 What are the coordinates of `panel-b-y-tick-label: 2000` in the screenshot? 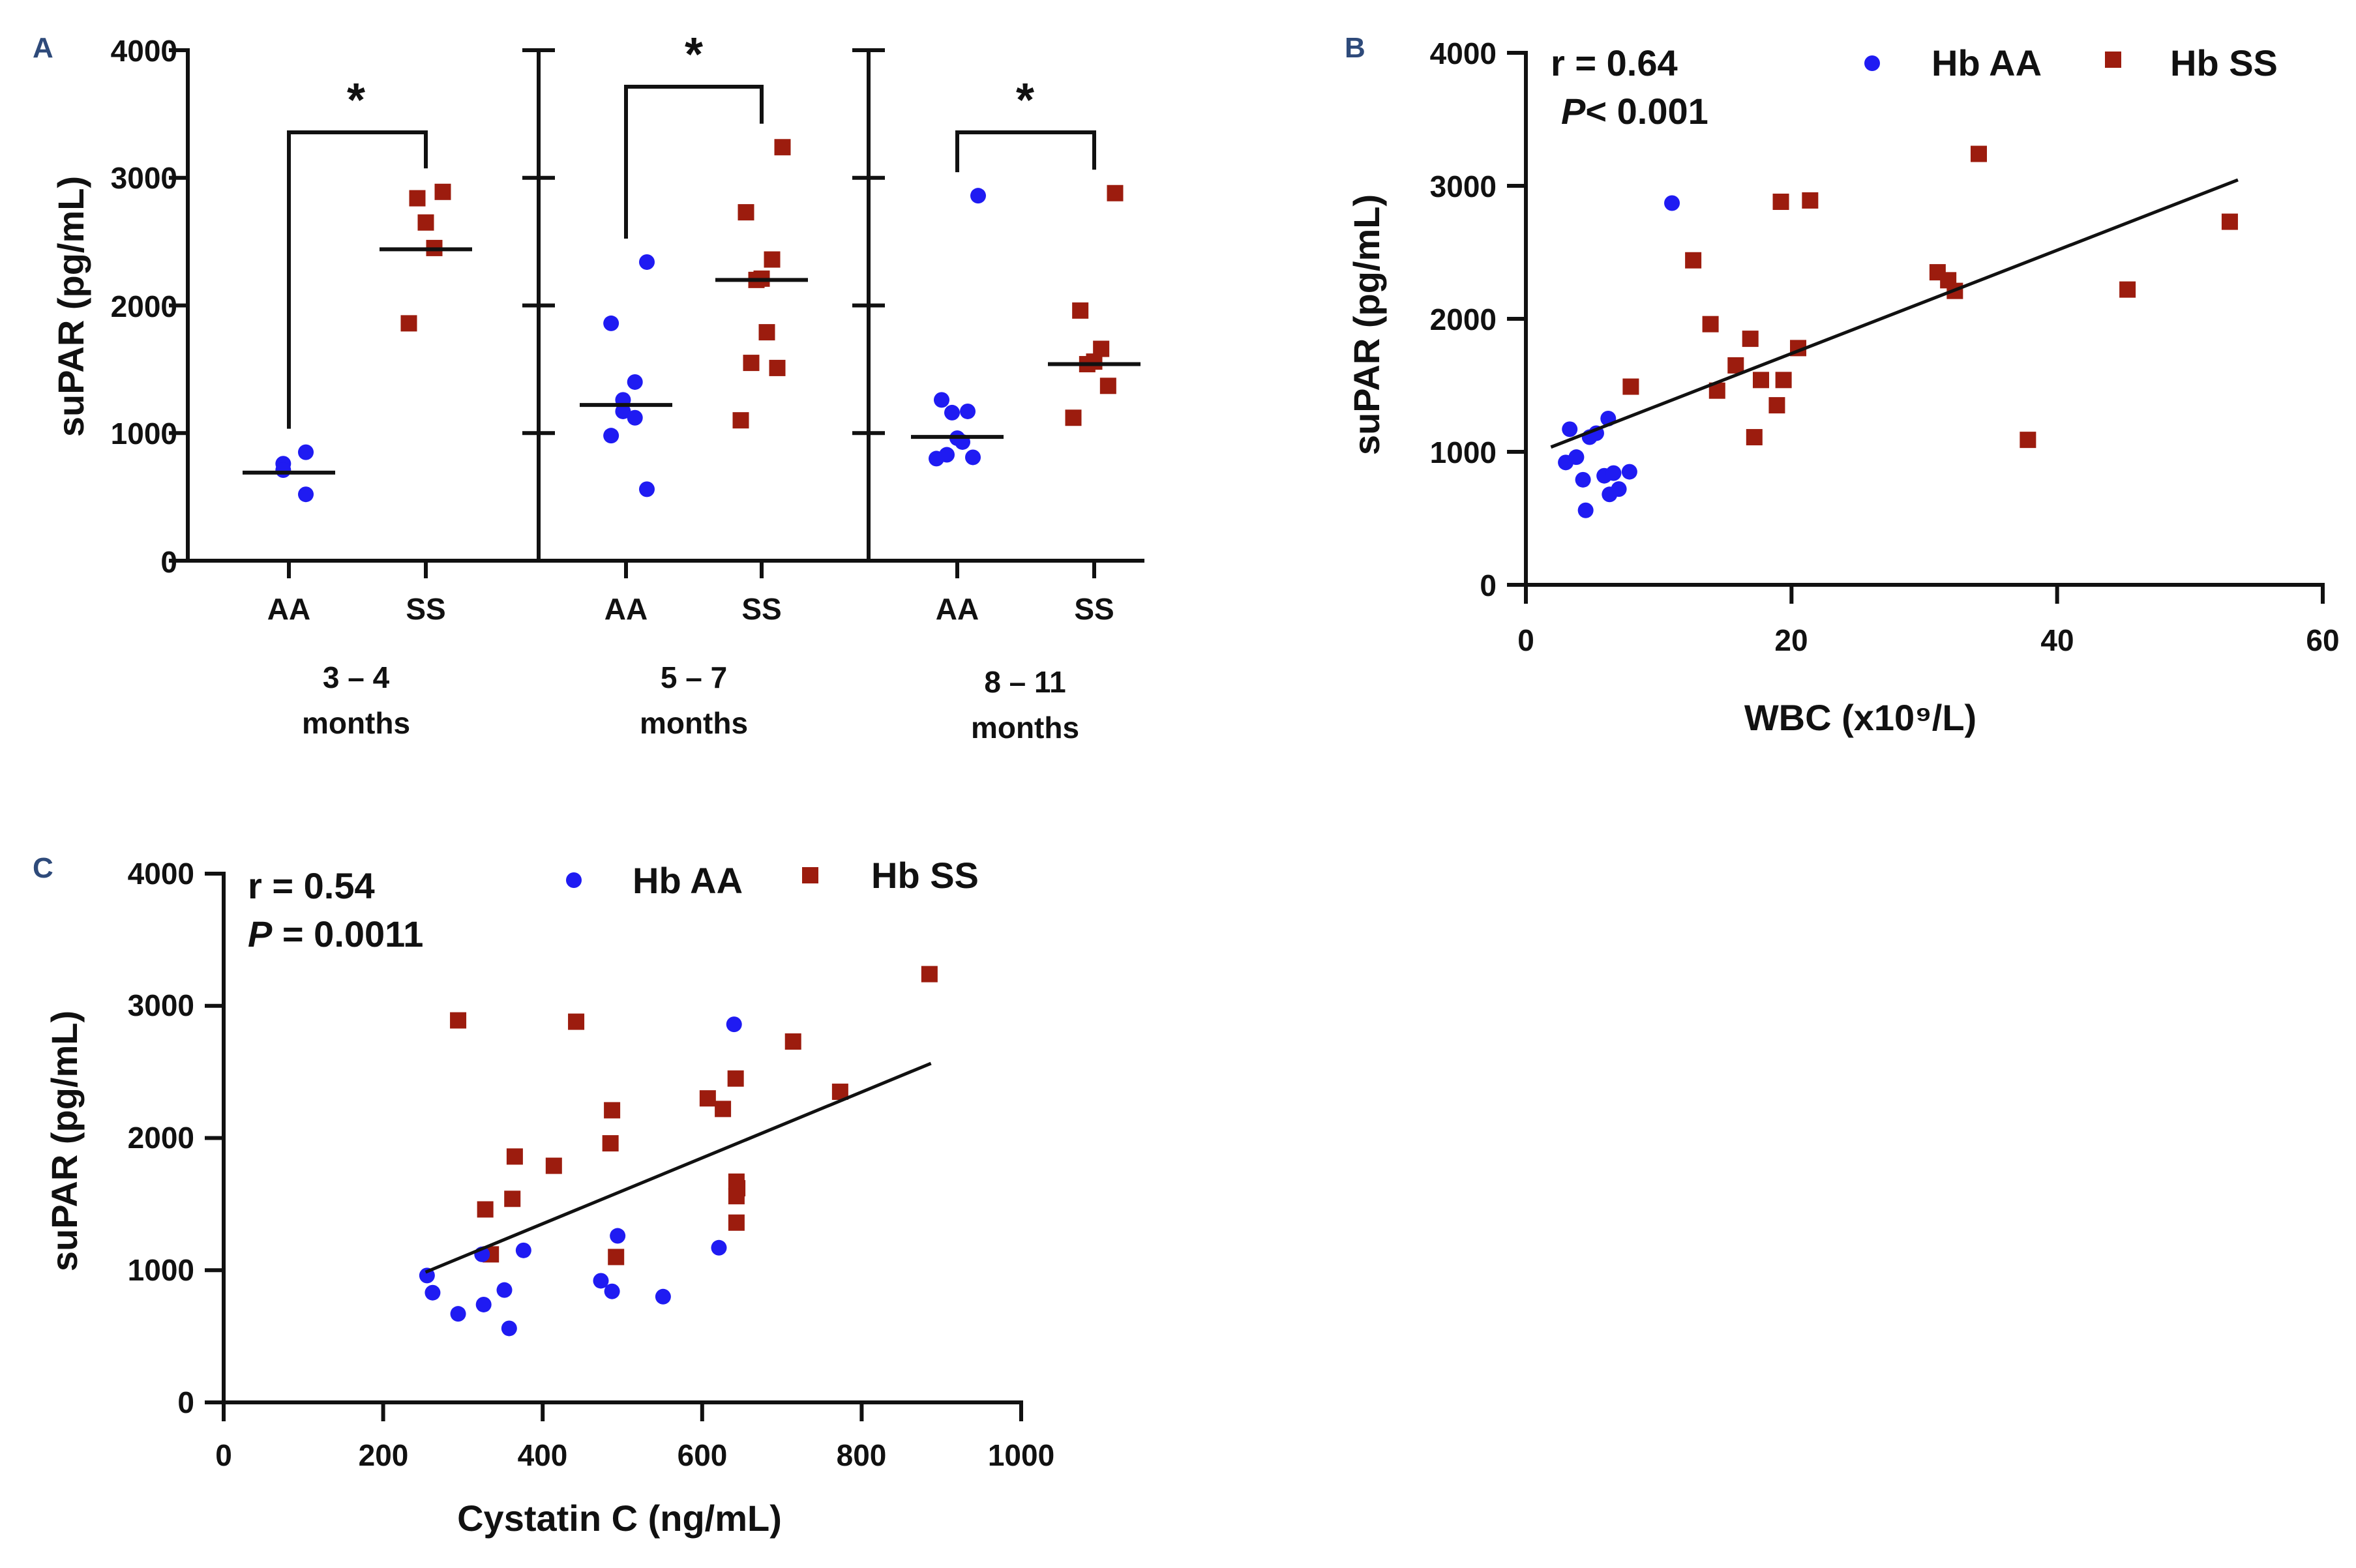 It's located at (1463, 320).